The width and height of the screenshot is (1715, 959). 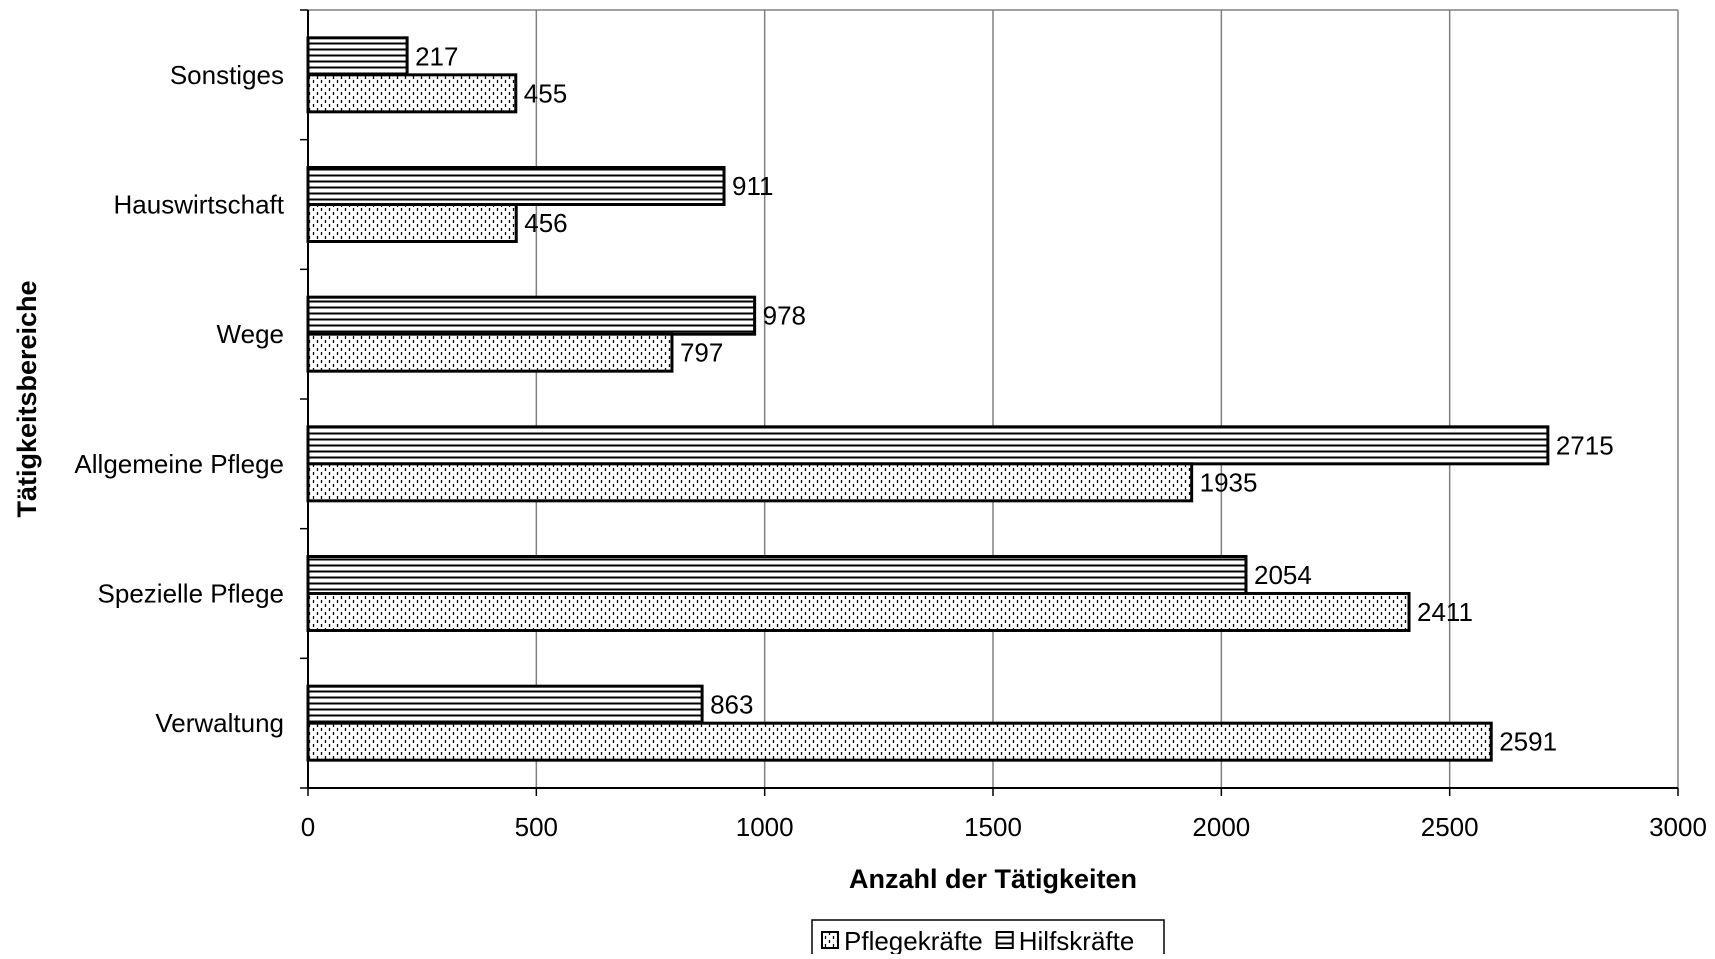 I want to click on data-label: 455, so click(x=545, y=93).